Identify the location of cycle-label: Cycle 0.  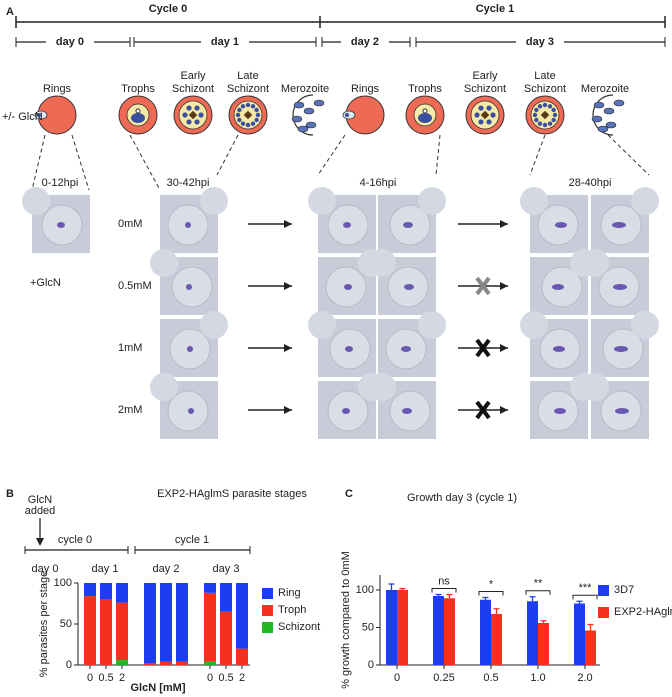
(168, 9).